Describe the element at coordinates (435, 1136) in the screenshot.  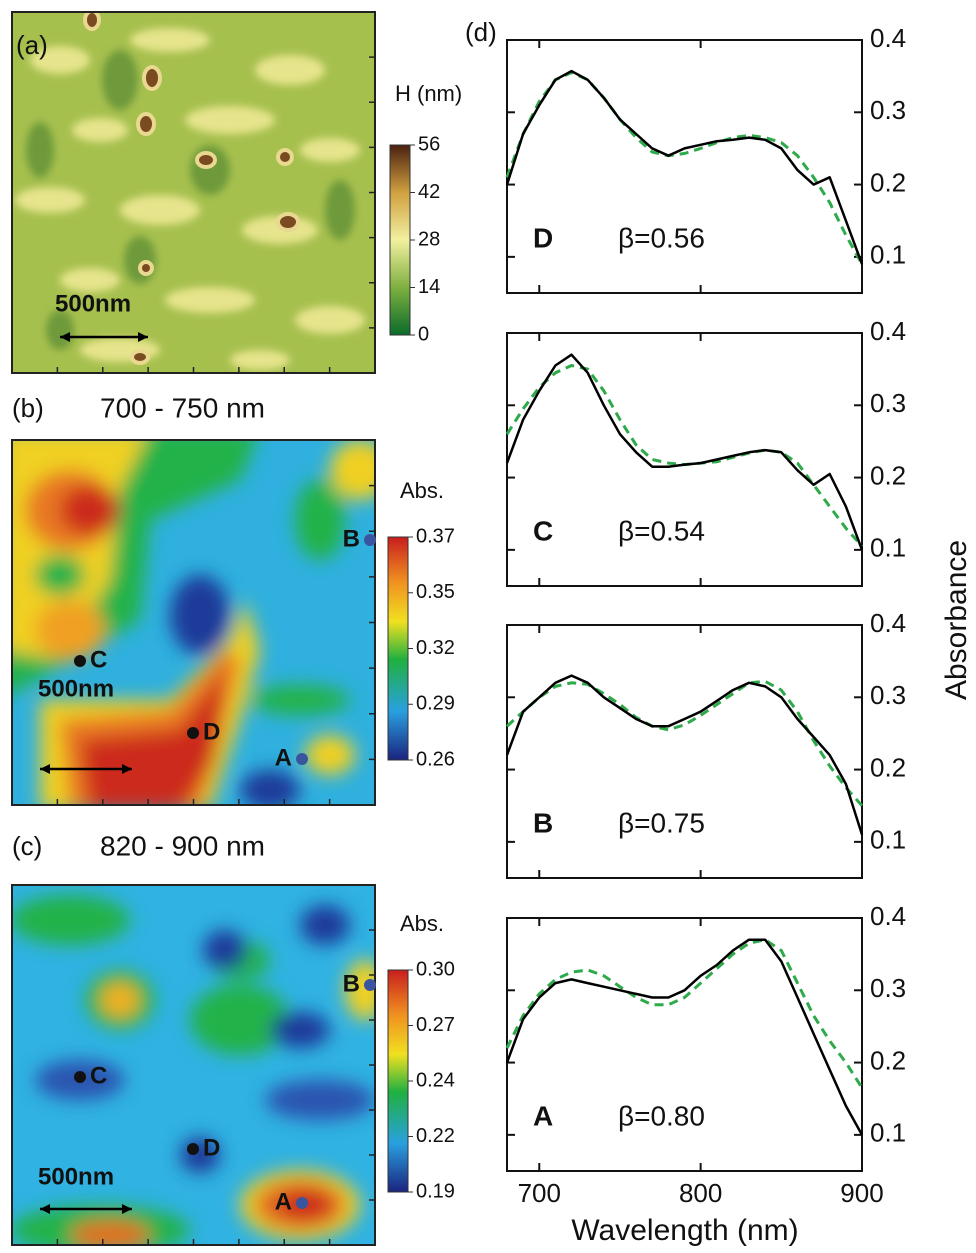
I see `colorbar-tick-label: 0.22` at that location.